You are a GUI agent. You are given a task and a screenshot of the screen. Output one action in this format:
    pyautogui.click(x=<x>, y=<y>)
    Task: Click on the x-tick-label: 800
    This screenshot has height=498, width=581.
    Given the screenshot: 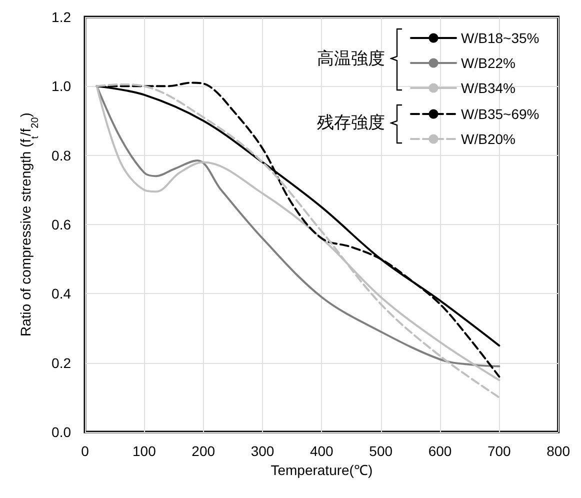 What is the action you would take?
    pyautogui.click(x=558, y=451)
    